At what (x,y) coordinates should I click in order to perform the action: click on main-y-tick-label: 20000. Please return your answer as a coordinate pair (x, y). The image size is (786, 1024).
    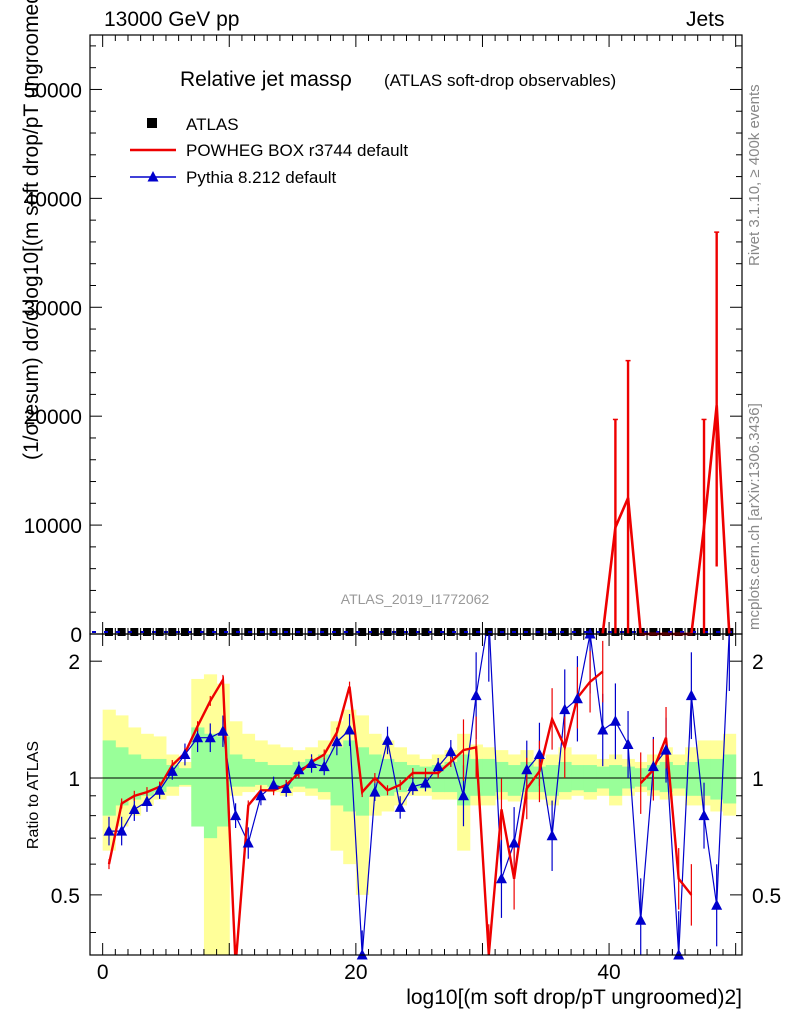
    Looking at the image, I should click on (53, 417).